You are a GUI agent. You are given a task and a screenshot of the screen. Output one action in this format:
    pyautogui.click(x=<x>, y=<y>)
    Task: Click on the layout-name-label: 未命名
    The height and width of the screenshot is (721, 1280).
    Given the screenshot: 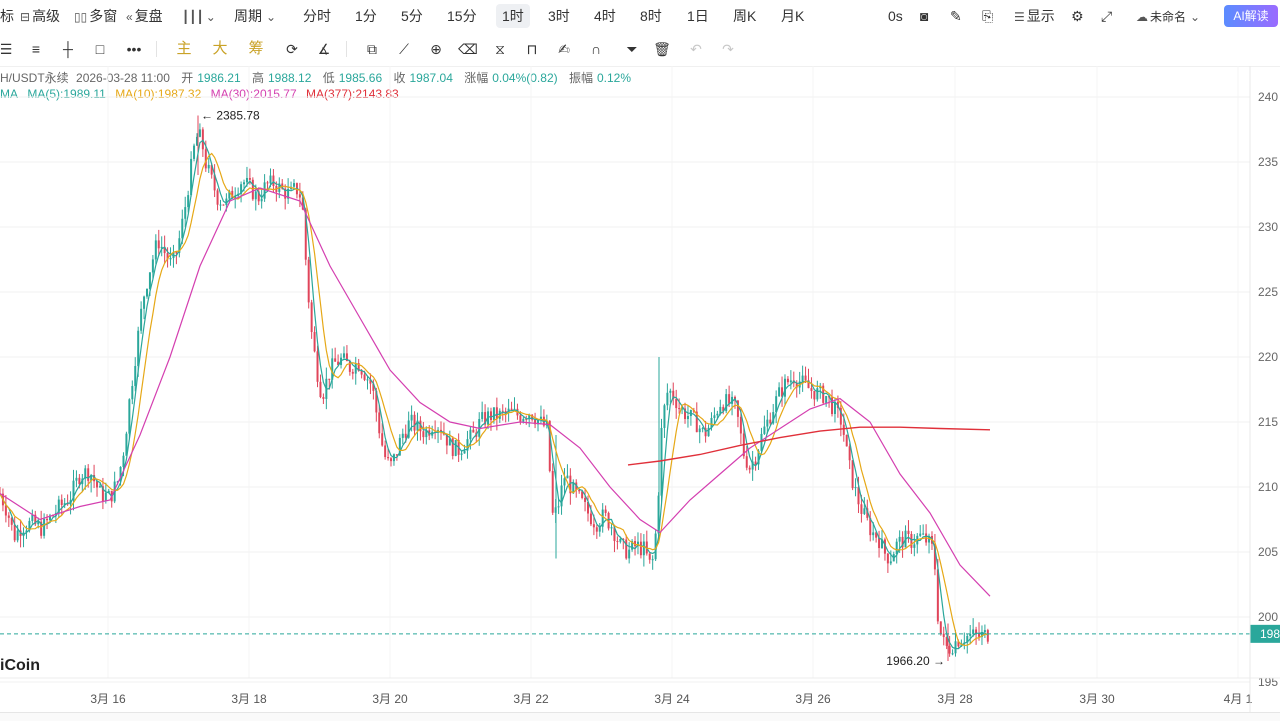 What is the action you would take?
    pyautogui.click(x=1168, y=17)
    